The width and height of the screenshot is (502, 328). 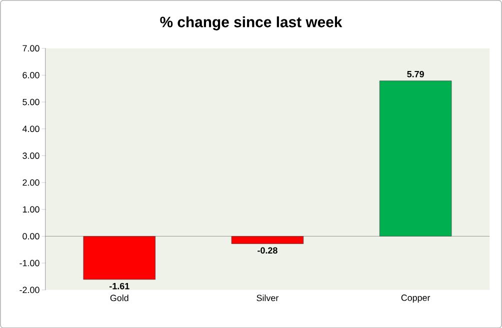 I want to click on x-tick-label: Copper, so click(x=415, y=298).